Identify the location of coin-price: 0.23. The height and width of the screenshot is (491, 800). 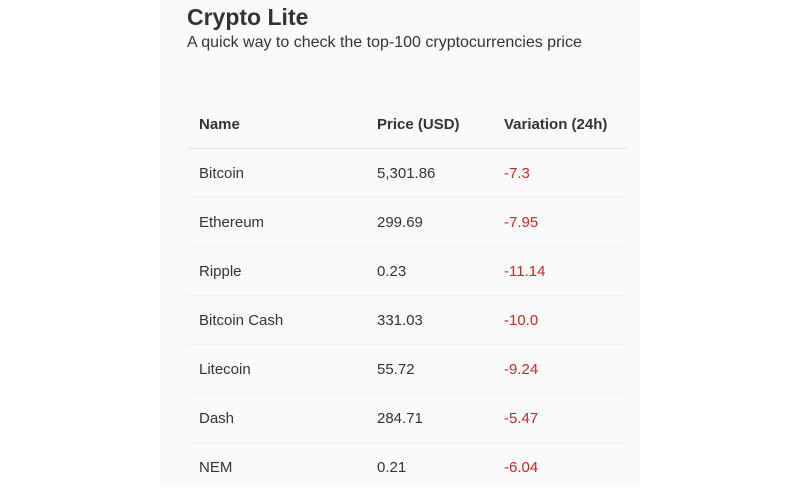
(428, 271).